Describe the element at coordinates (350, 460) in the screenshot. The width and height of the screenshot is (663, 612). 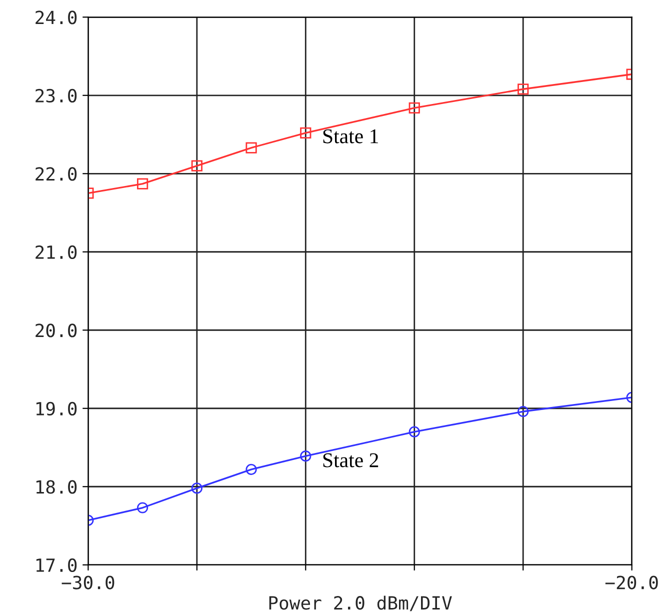
I see `series-label: State 2` at that location.